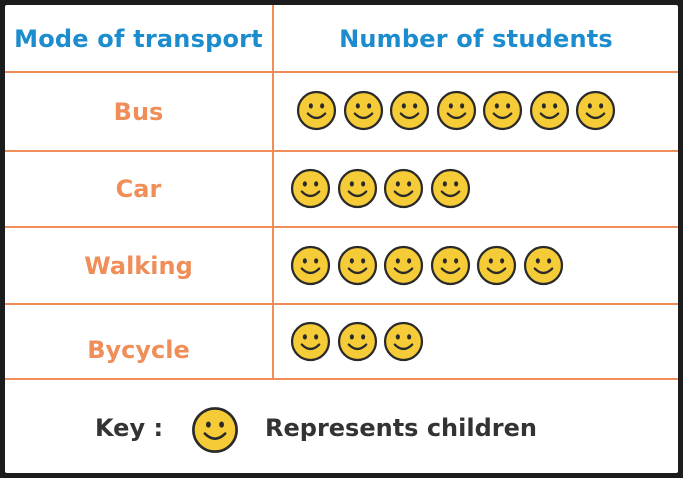 This screenshot has height=478, width=683. Describe the element at coordinates (476, 189) in the screenshot. I see `icon-row-car` at that location.